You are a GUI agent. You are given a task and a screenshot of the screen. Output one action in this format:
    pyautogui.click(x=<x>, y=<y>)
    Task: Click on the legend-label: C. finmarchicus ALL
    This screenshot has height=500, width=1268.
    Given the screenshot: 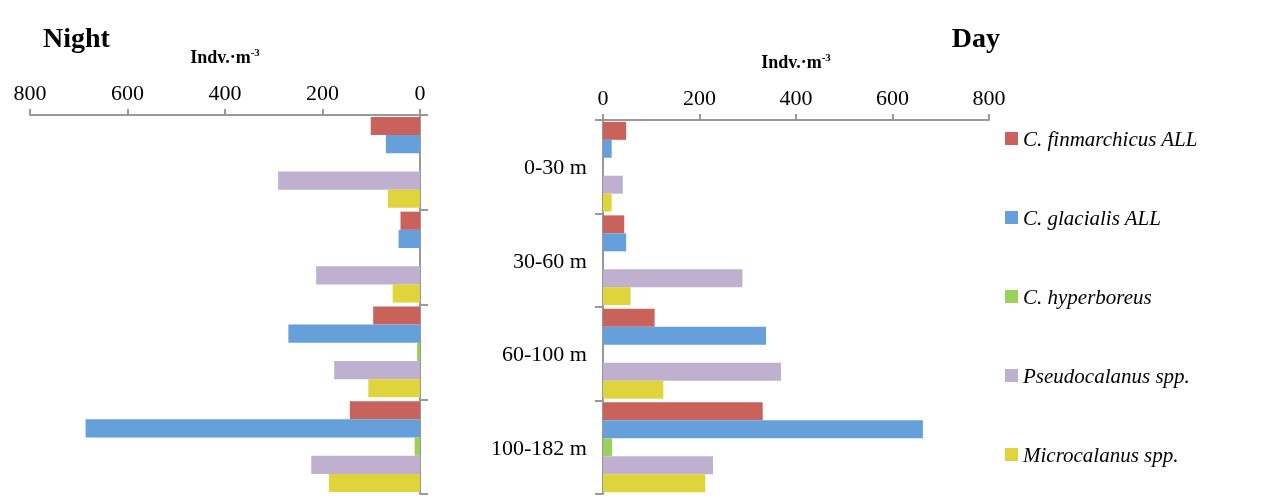 What is the action you would take?
    pyautogui.click(x=1110, y=138)
    